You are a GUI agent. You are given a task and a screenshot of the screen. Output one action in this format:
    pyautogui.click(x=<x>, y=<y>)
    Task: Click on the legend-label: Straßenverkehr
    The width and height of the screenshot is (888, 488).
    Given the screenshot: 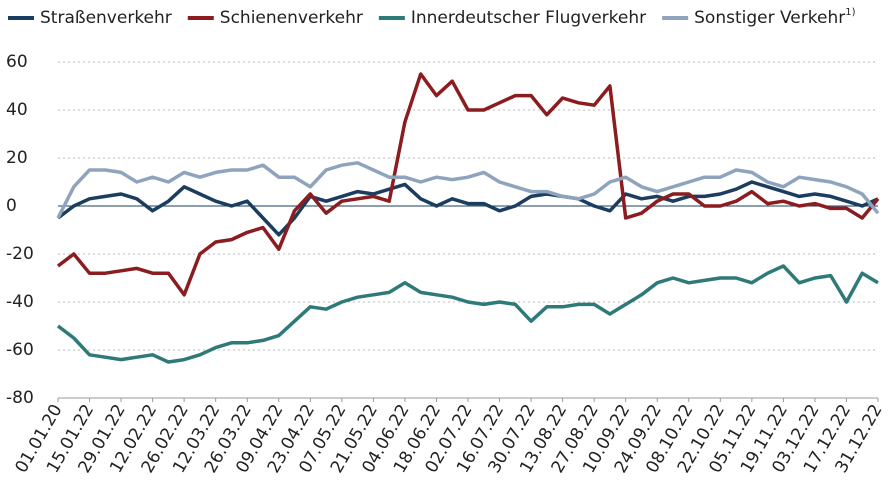 What is the action you would take?
    pyautogui.click(x=106, y=18)
    